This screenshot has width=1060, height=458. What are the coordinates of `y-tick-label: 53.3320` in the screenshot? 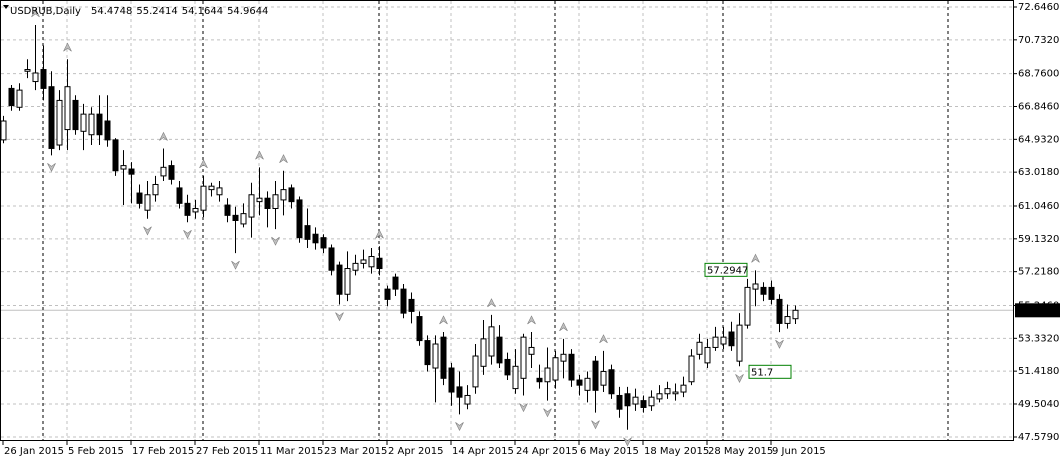 It's located at (1038, 338).